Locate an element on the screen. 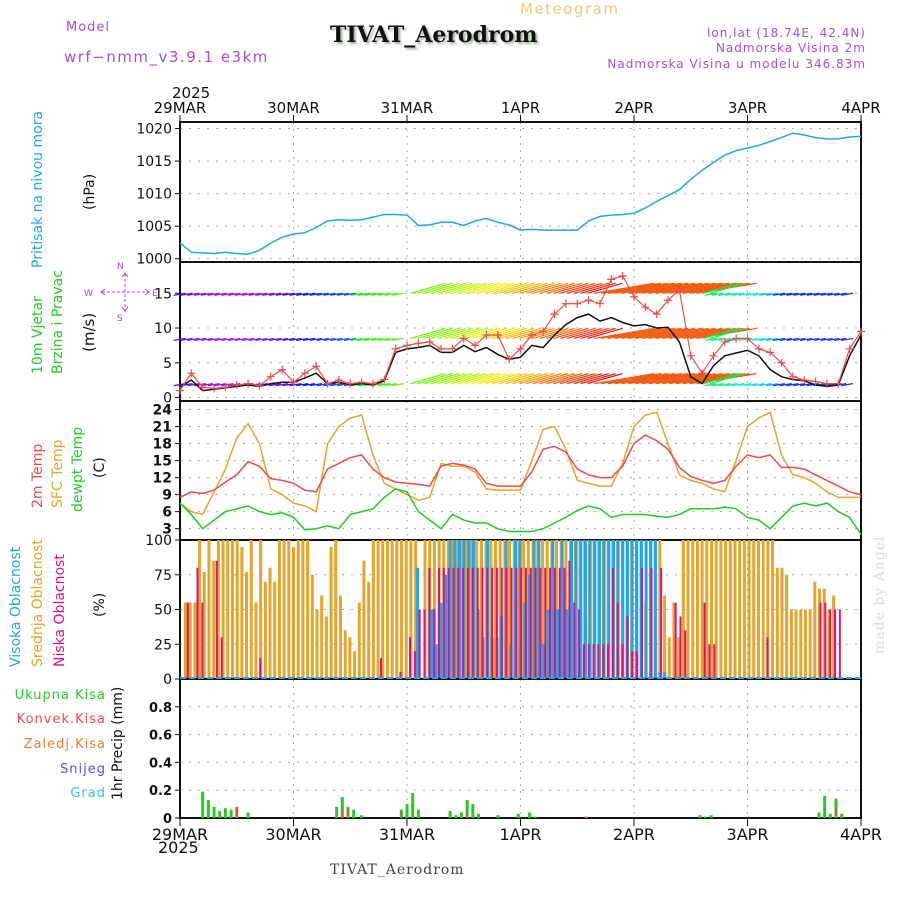 The width and height of the screenshot is (900, 900). y-tick-label: 9 is located at coordinates (167, 496).